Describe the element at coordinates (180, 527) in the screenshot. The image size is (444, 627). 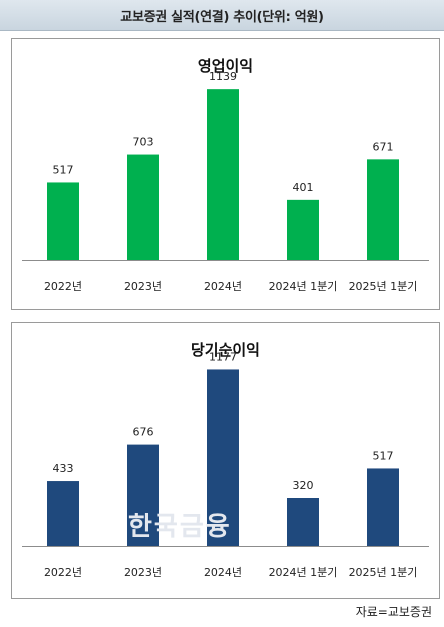
I see `watermark-logo: 한국금융` at that location.